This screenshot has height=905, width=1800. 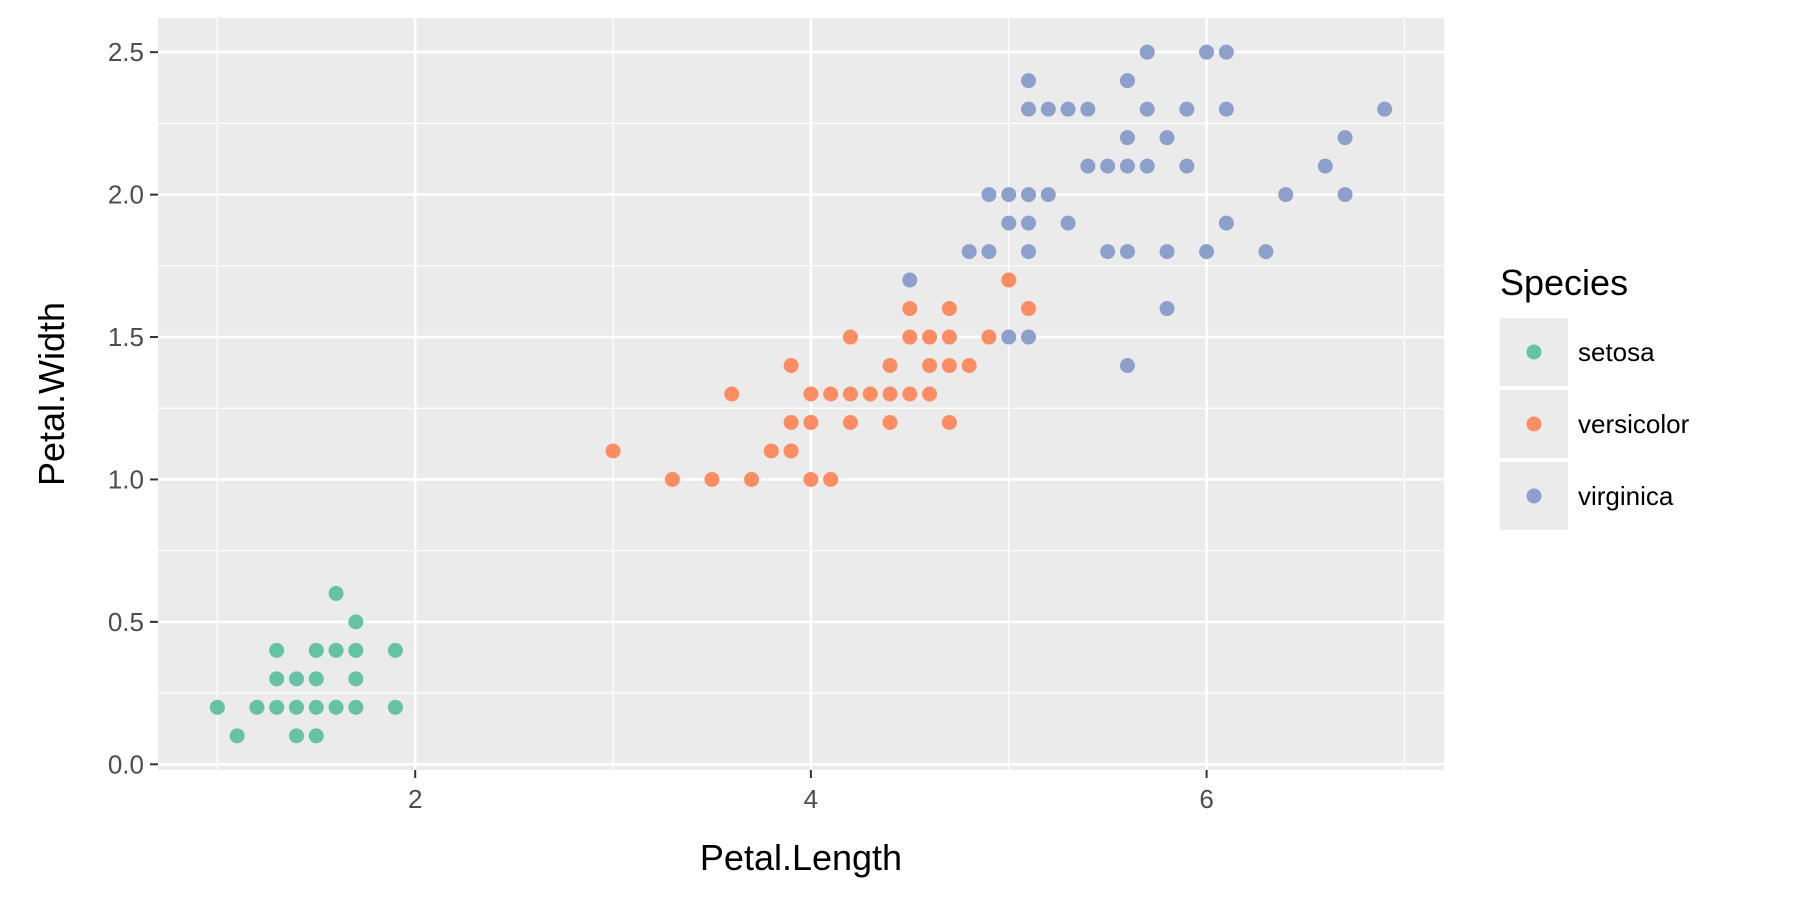 I want to click on legend-items: setosa versicolor virginica, so click(x=1595, y=424).